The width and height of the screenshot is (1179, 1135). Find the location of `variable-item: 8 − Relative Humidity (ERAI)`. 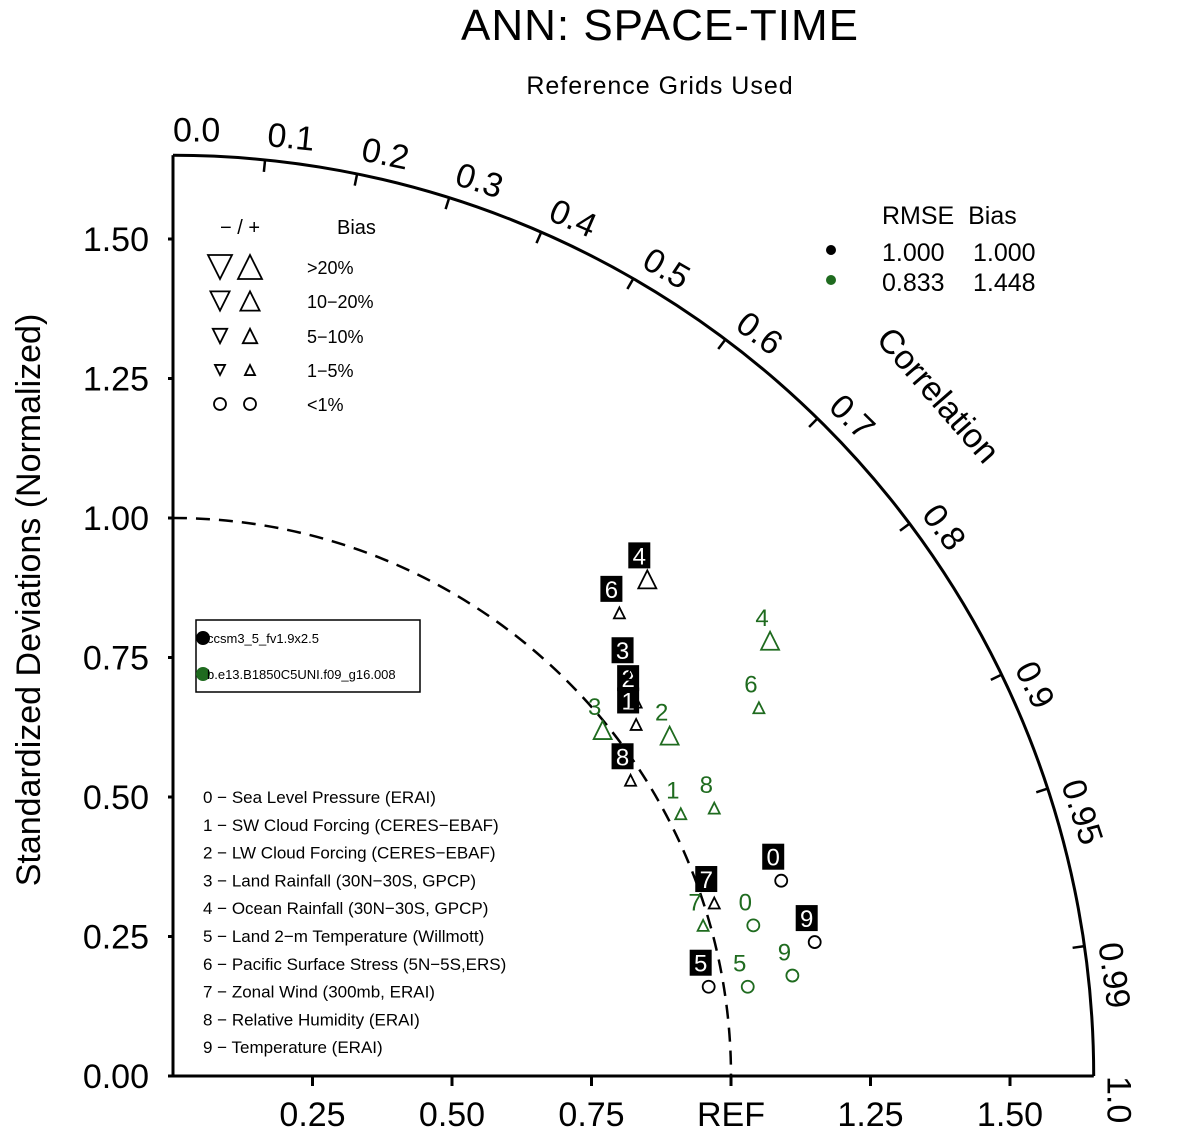

variable-item: 8 − Relative Humidity (ERAI) is located at coordinates (311, 1019).